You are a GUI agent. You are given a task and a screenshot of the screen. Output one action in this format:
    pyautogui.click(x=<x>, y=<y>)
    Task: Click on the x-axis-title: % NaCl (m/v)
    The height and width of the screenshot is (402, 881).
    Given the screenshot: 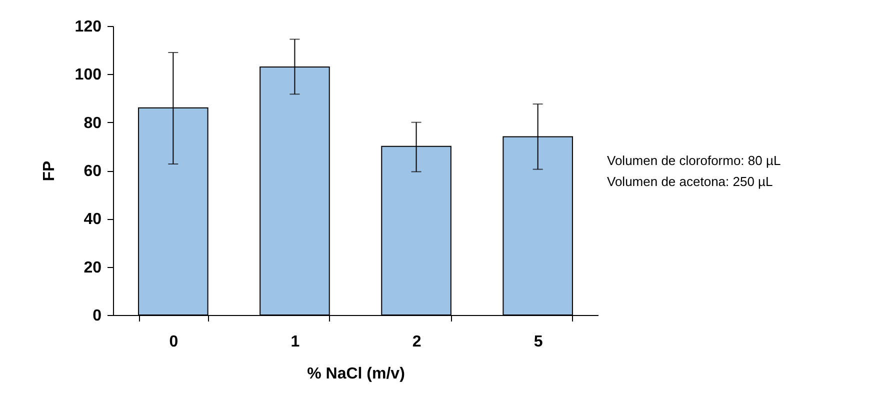 What is the action you would take?
    pyautogui.click(x=356, y=374)
    